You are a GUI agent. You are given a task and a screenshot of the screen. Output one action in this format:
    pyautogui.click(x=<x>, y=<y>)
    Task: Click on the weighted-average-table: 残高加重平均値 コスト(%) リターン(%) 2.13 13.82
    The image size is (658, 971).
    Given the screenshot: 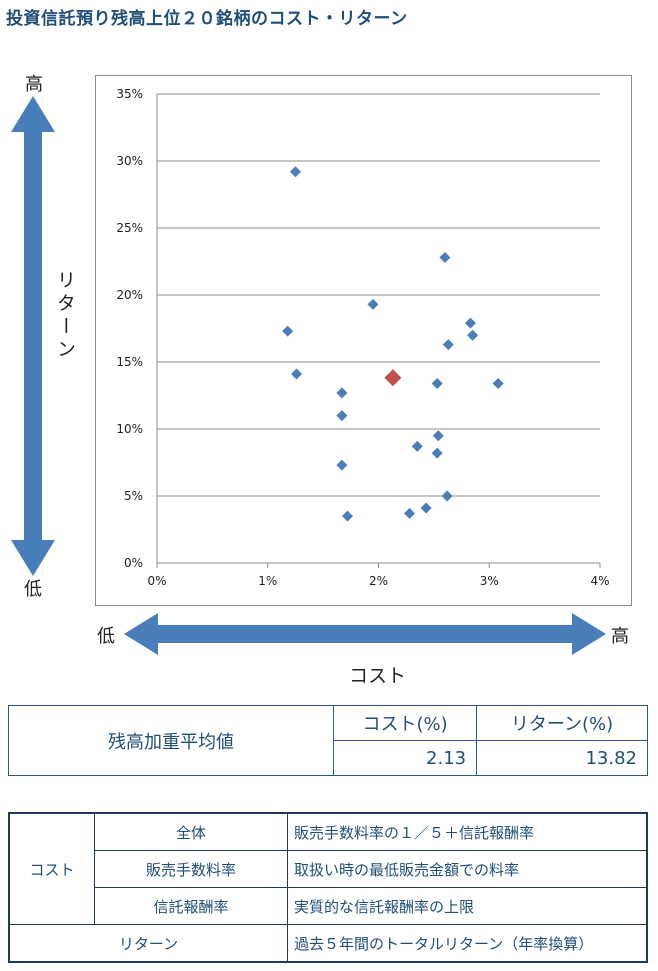 What is the action you would take?
    pyautogui.click(x=328, y=740)
    